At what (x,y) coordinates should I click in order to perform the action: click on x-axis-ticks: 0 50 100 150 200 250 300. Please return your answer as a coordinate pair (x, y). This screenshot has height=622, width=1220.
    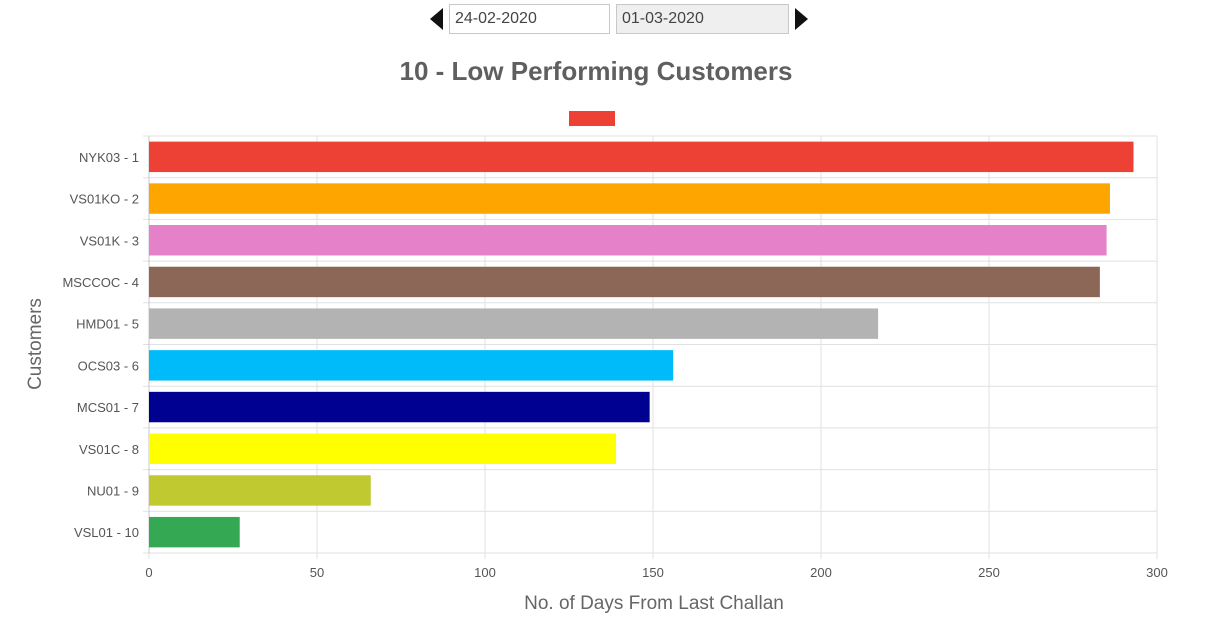
    Looking at the image, I should click on (656, 572).